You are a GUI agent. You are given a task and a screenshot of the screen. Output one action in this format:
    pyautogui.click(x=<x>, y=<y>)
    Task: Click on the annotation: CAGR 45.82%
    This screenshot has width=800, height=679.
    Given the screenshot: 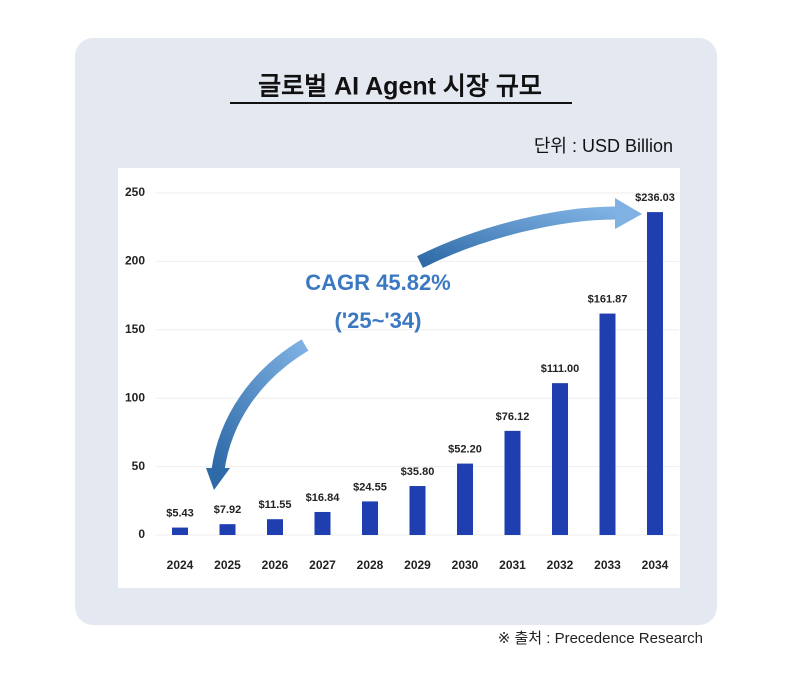 What is the action you would take?
    pyautogui.click(x=378, y=282)
    